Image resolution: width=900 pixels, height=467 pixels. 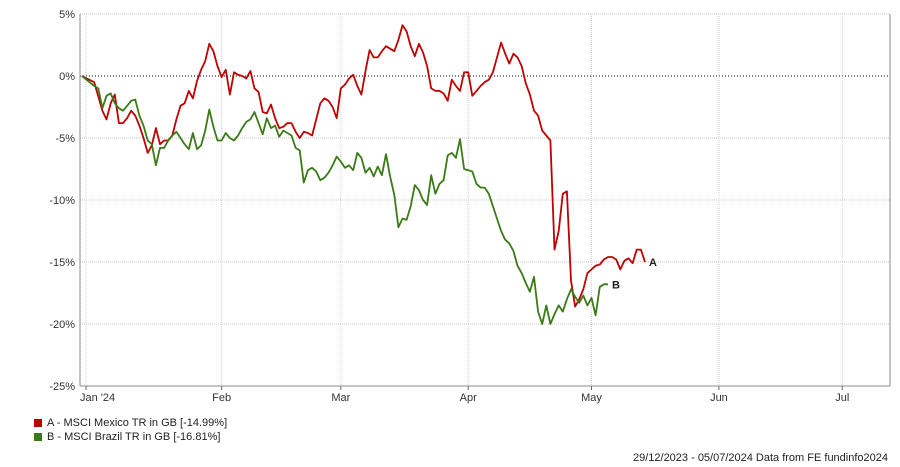 I want to click on y-tick-label: 5%, so click(x=67, y=15).